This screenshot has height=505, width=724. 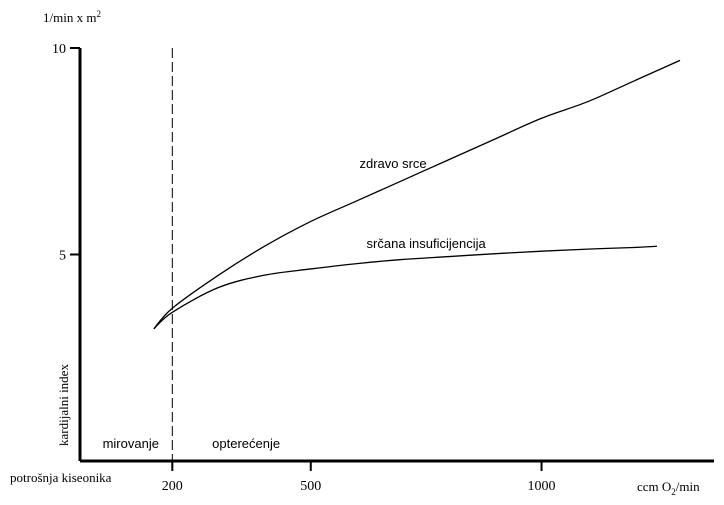 I want to click on x-axis-left-label: potrošnja kiseonika, so click(x=61, y=477).